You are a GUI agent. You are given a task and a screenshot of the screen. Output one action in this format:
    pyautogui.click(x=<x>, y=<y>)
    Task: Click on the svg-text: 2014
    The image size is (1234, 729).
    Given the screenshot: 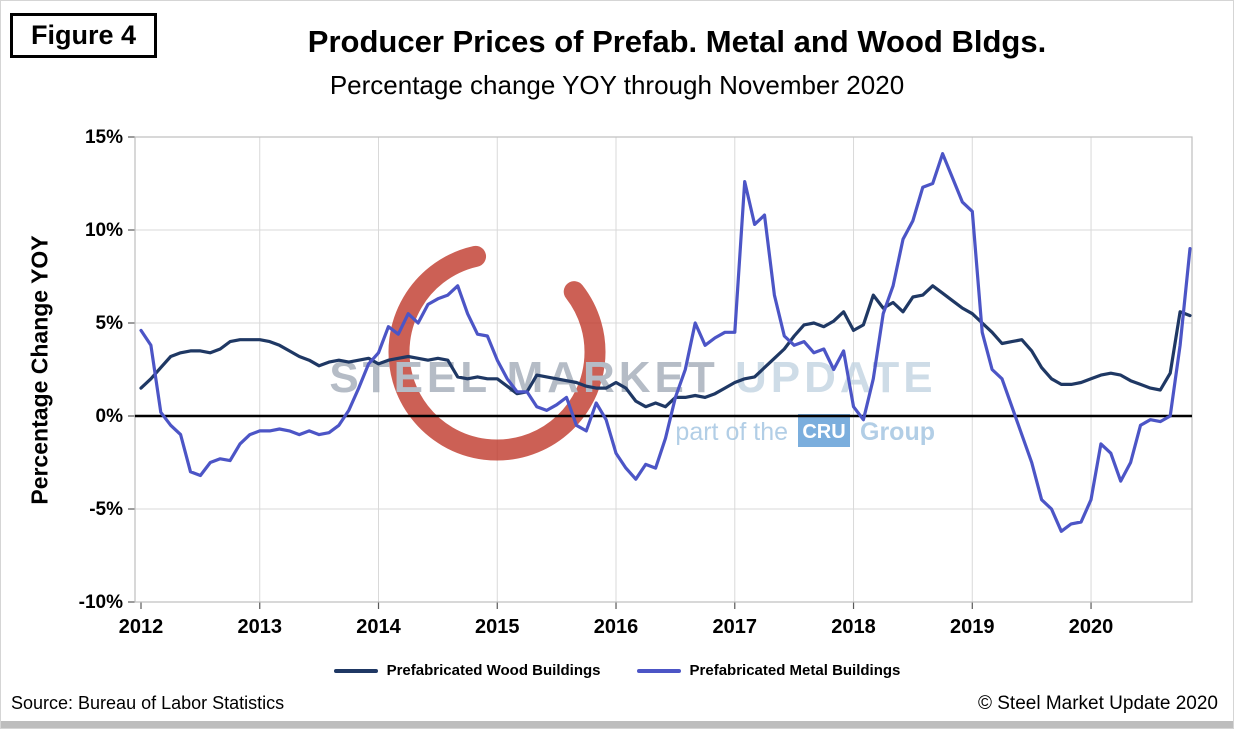 What is the action you would take?
    pyautogui.click(x=378, y=627)
    